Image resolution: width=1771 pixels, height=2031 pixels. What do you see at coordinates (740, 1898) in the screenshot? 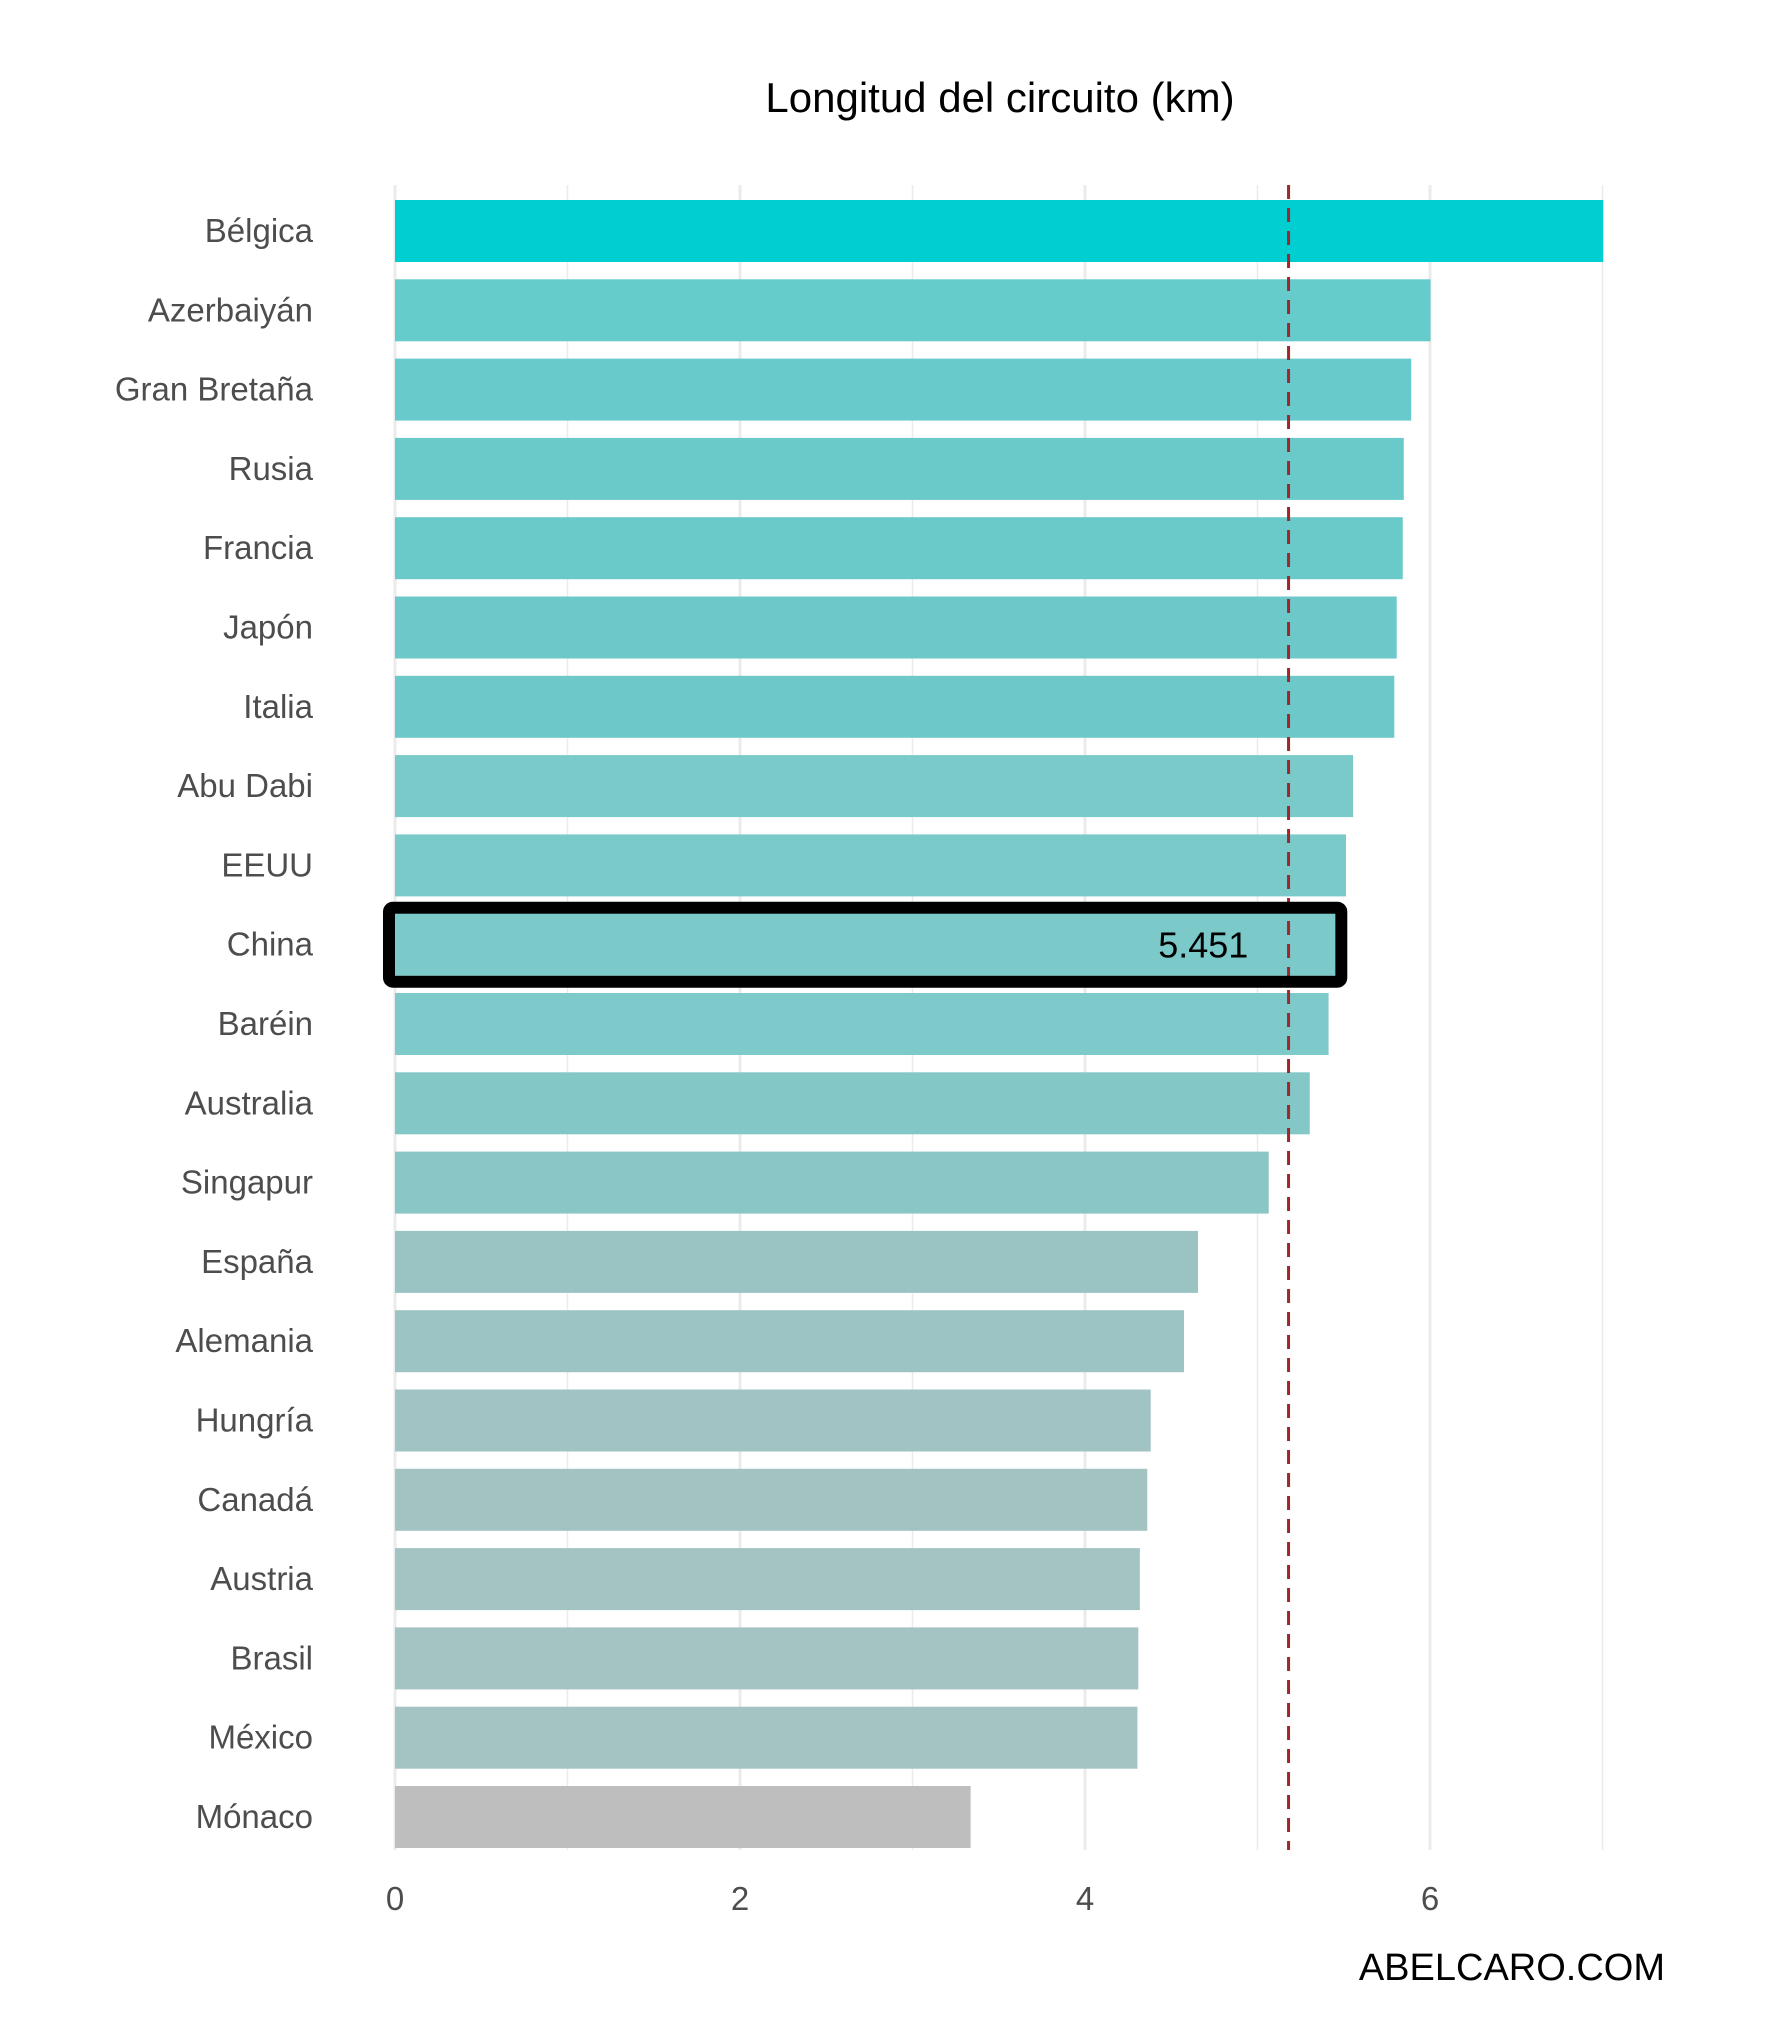
I see `x-tick-label: 2` at bounding box center [740, 1898].